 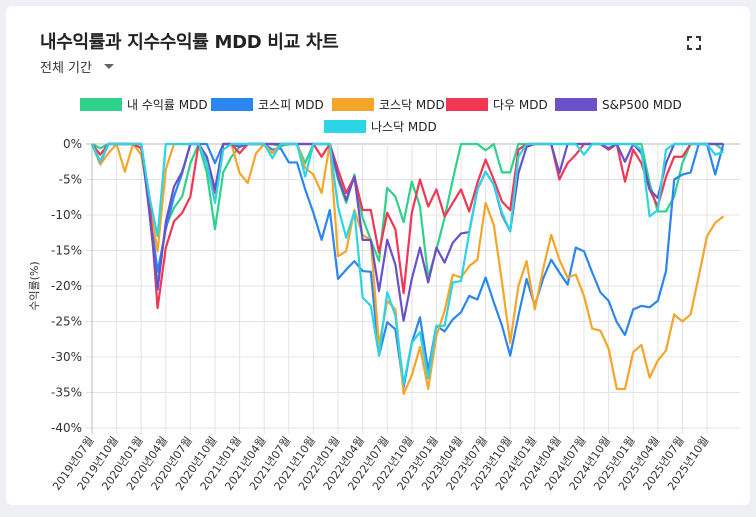 What do you see at coordinates (167, 105) in the screenshot?
I see `legend-label: 내 수익률 MDD` at bounding box center [167, 105].